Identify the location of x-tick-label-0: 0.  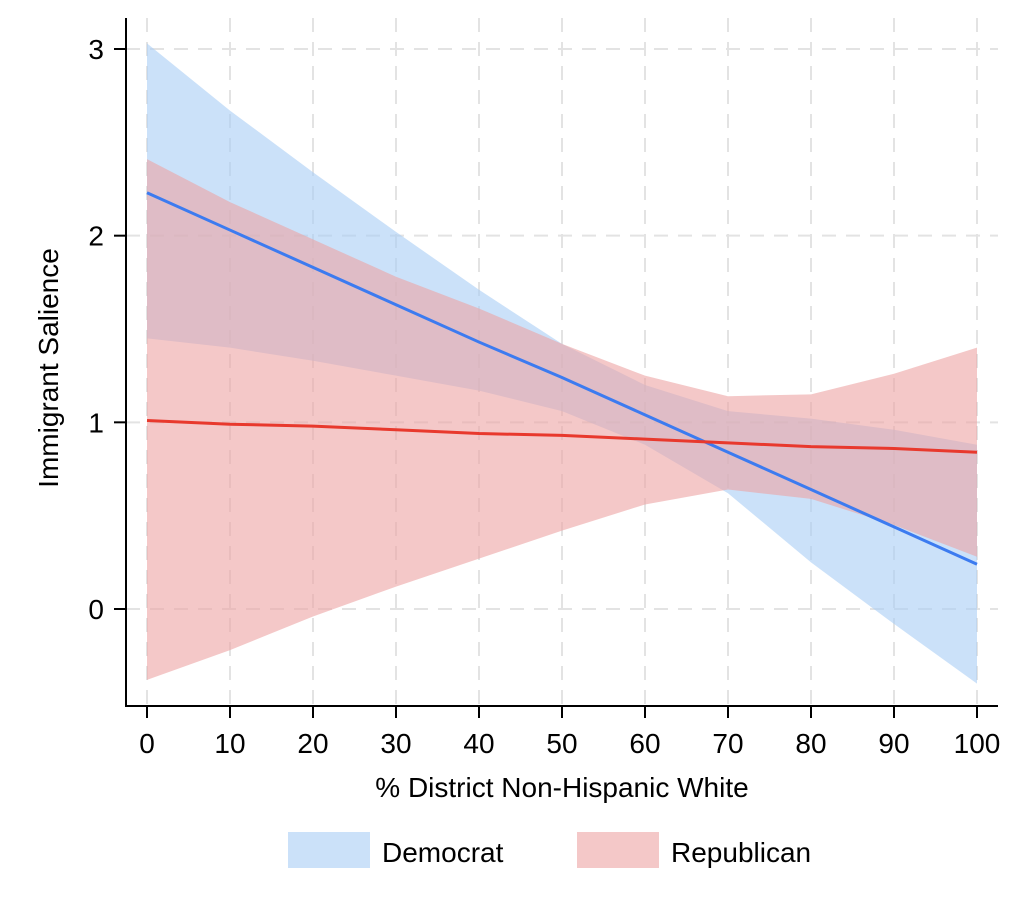
(147, 743).